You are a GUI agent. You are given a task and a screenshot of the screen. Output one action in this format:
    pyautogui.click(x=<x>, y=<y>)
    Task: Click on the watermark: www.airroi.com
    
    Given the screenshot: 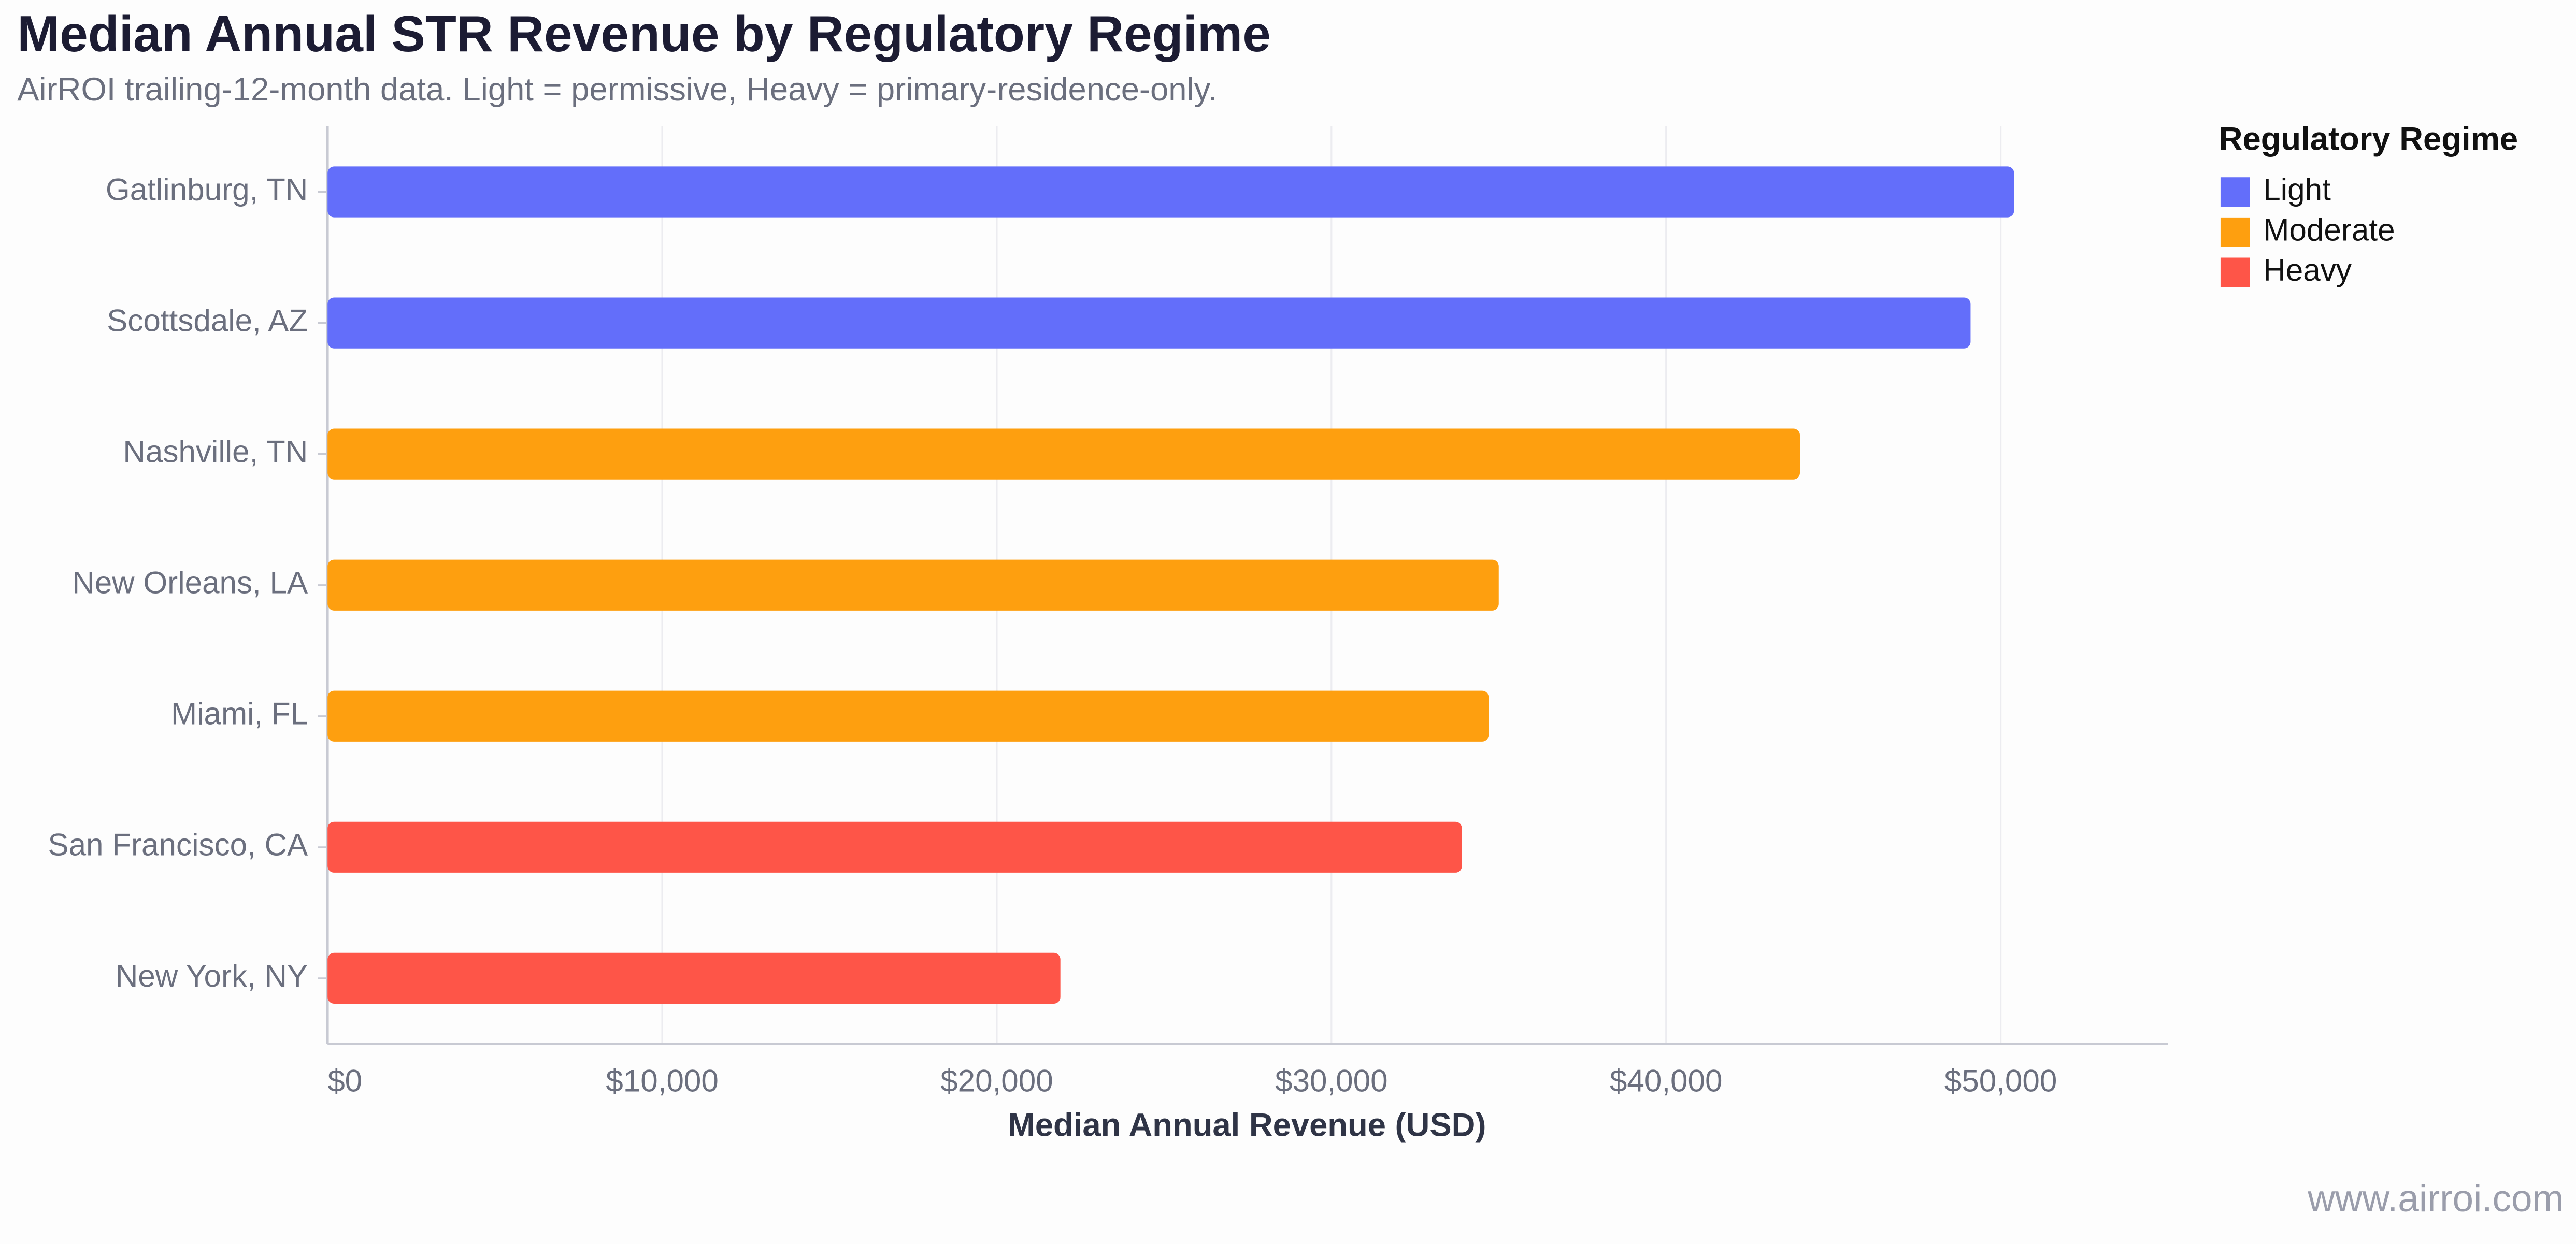 What is the action you would take?
    pyautogui.click(x=2436, y=1199)
    